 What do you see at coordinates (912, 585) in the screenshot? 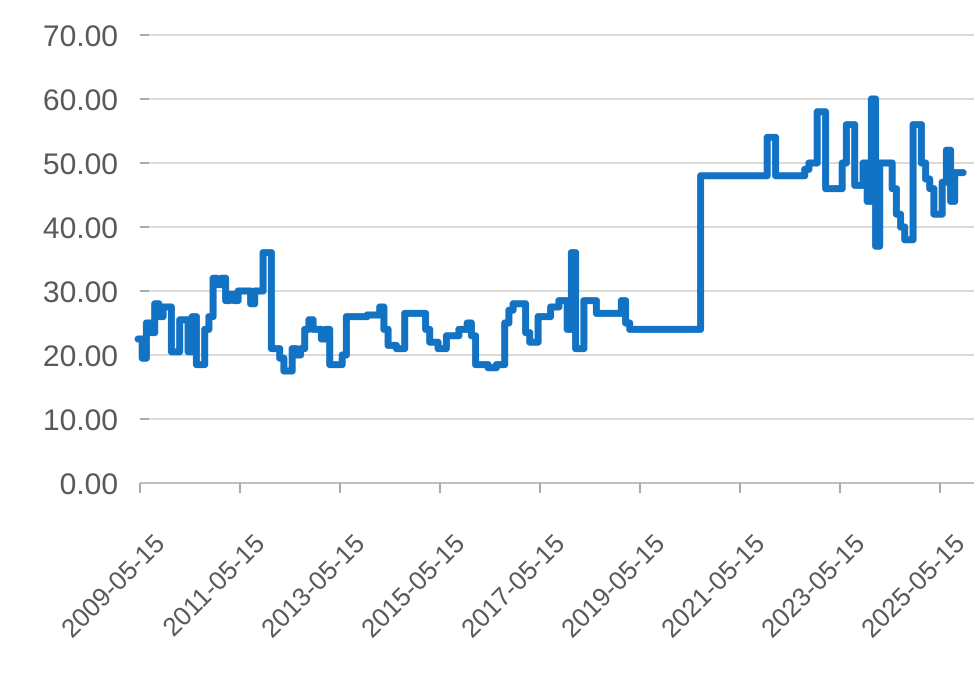
I see `x-axis-label: 2025-05-15` at bounding box center [912, 585].